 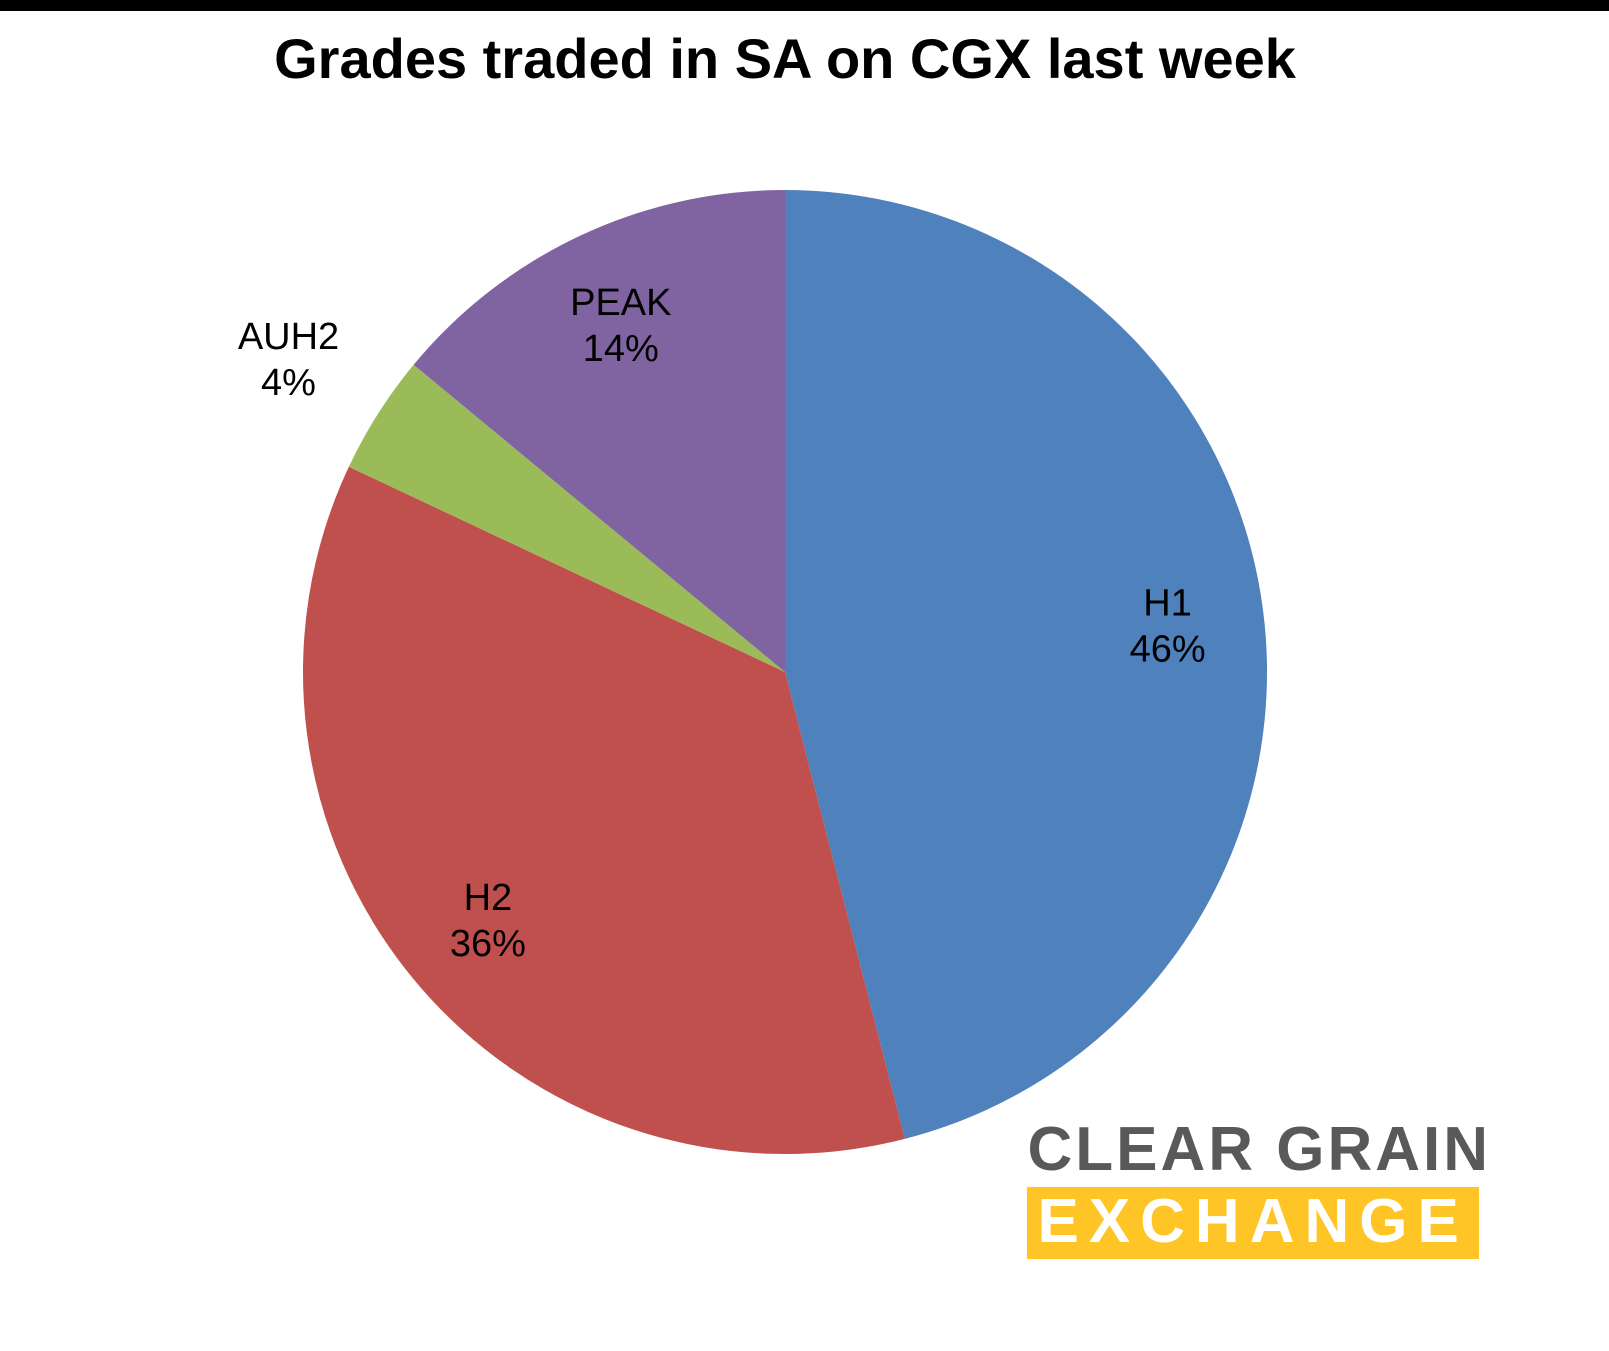 I want to click on pie-label-h1: H1 46%, so click(x=1168, y=627).